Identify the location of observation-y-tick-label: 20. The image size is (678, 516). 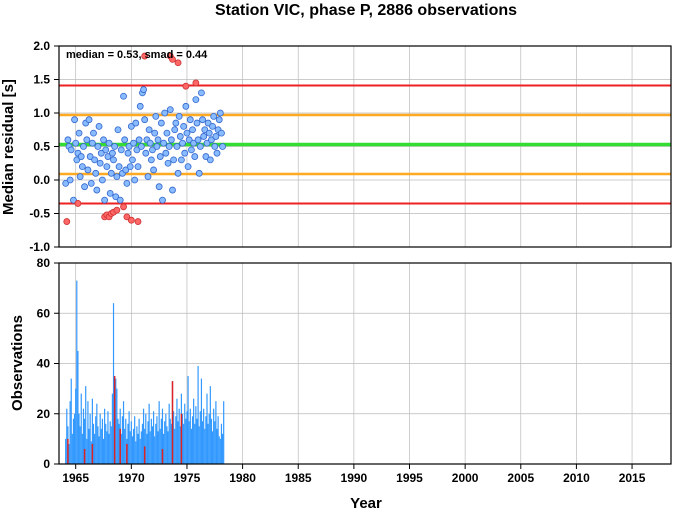
(44, 414).